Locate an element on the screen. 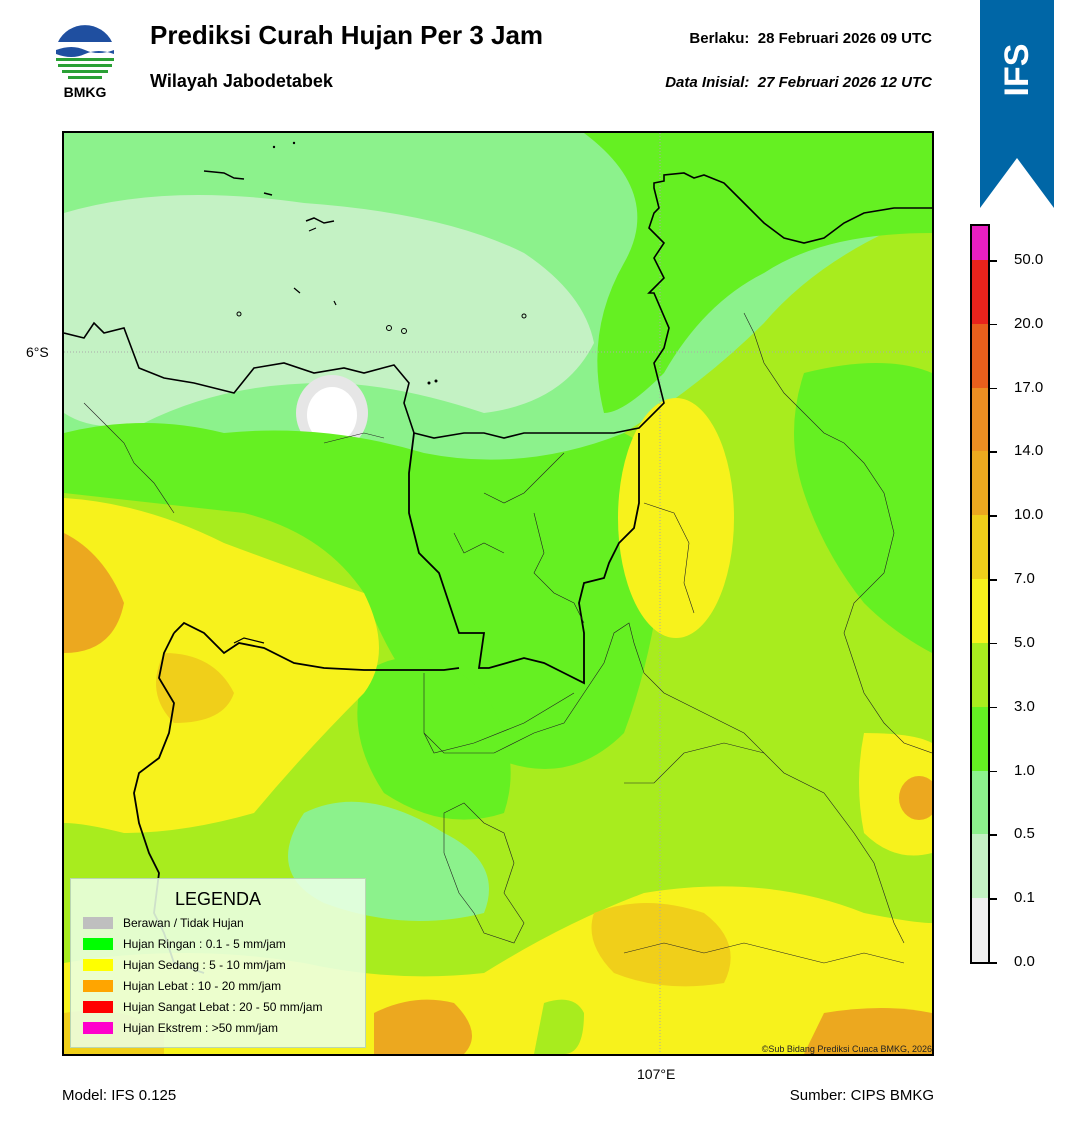 This screenshot has height=1128, width=1072. legend-label: Hujan Sedang : 5 - 10 mm/jam is located at coordinates (204, 965).